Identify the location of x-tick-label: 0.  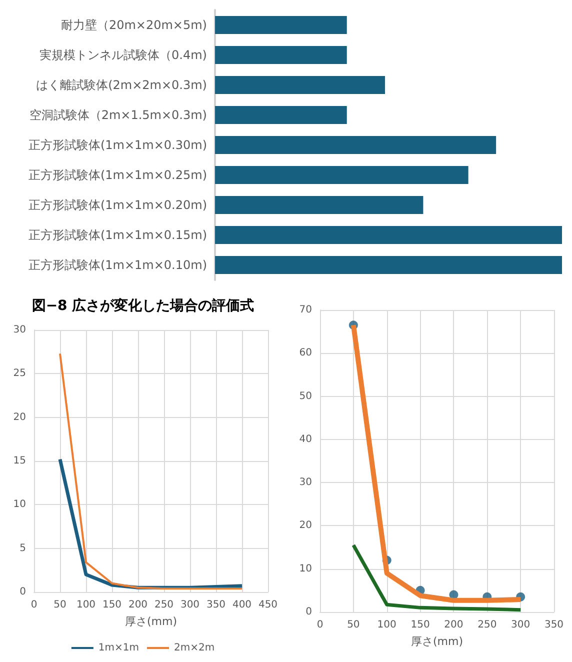
(320, 625).